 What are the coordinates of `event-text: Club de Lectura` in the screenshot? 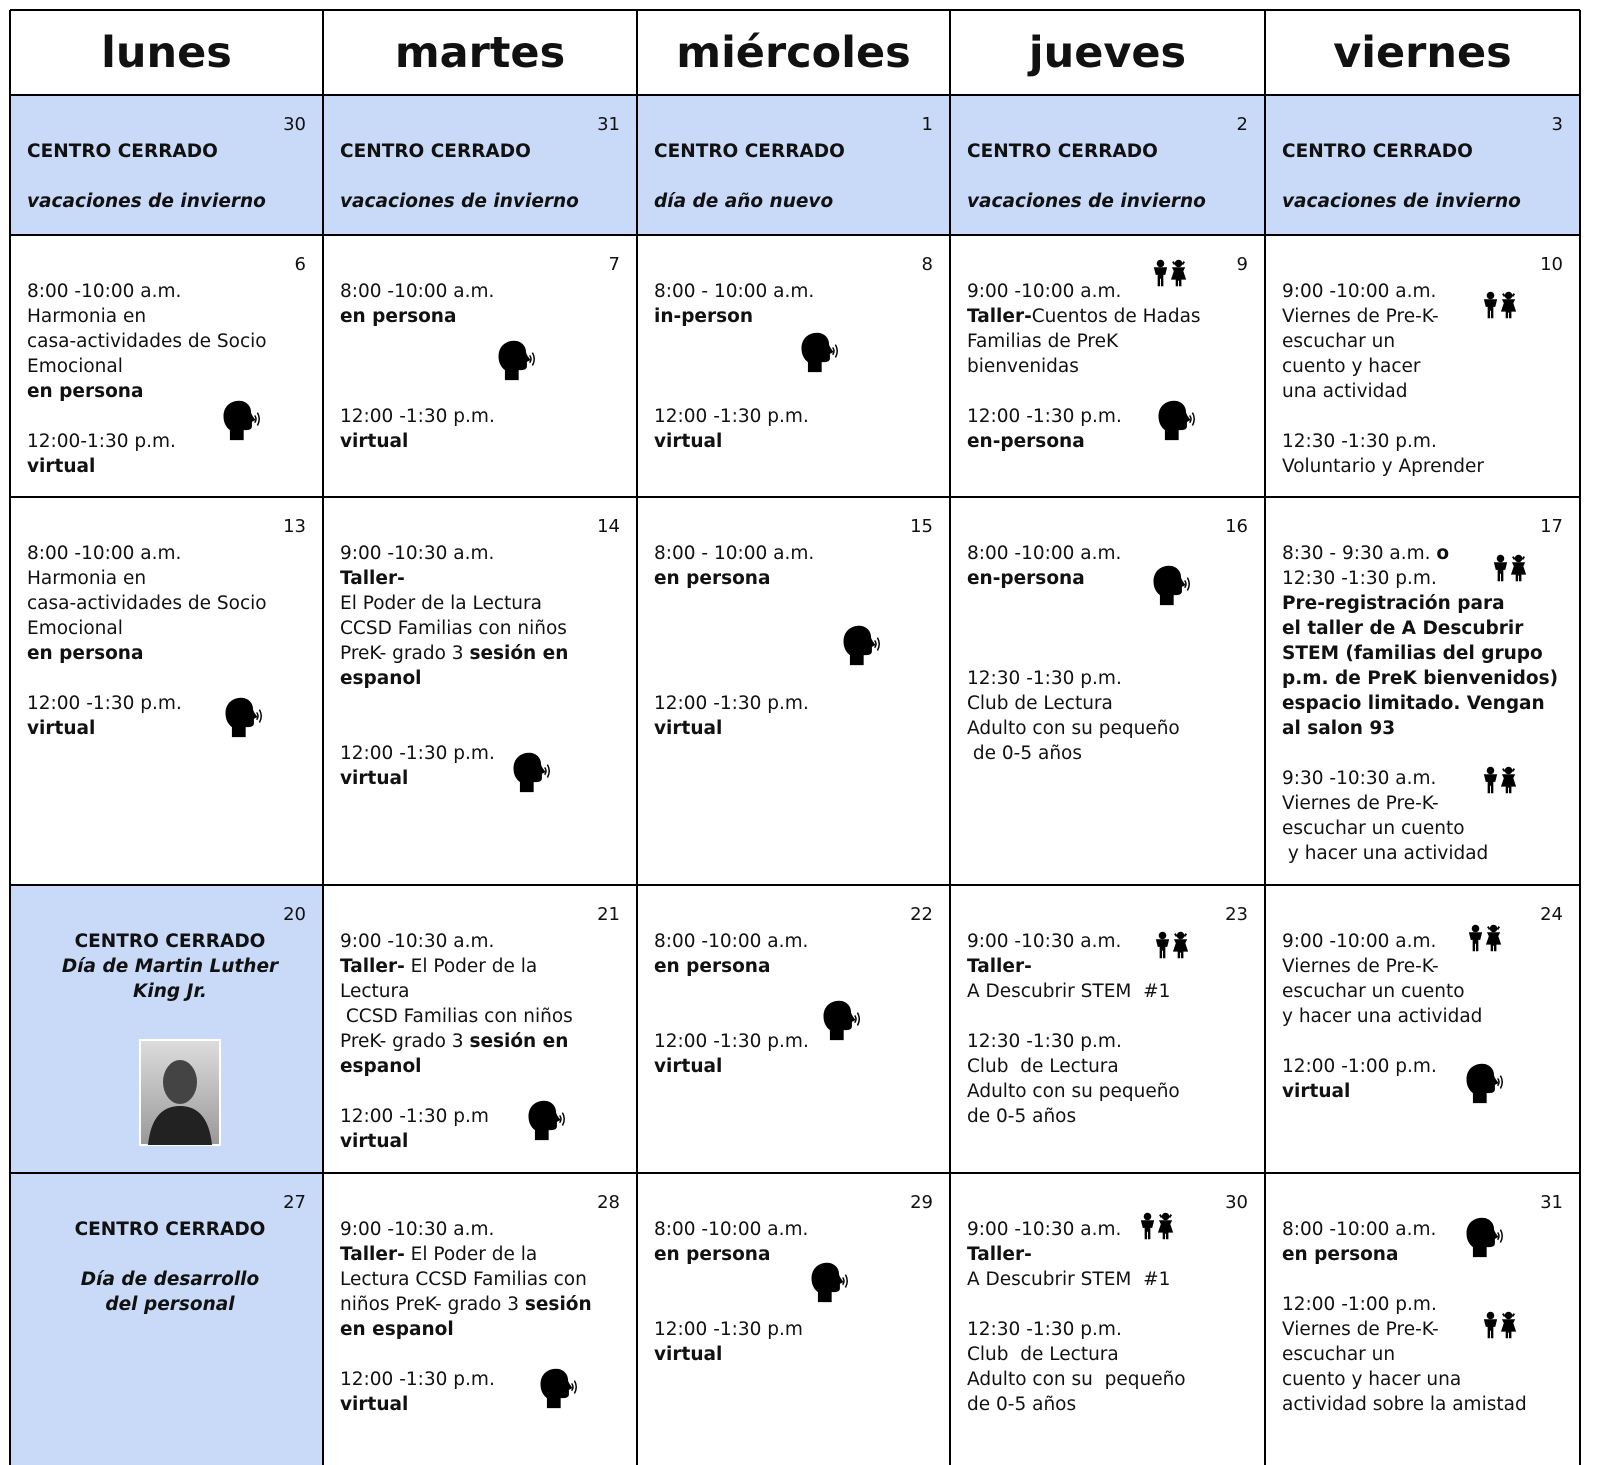 It's located at (1043, 1066).